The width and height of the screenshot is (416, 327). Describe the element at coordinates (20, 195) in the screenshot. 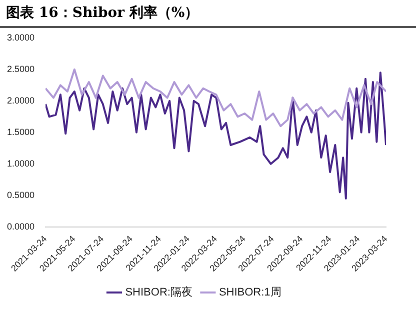

I see `y-tick-label: 0.5000` at that location.